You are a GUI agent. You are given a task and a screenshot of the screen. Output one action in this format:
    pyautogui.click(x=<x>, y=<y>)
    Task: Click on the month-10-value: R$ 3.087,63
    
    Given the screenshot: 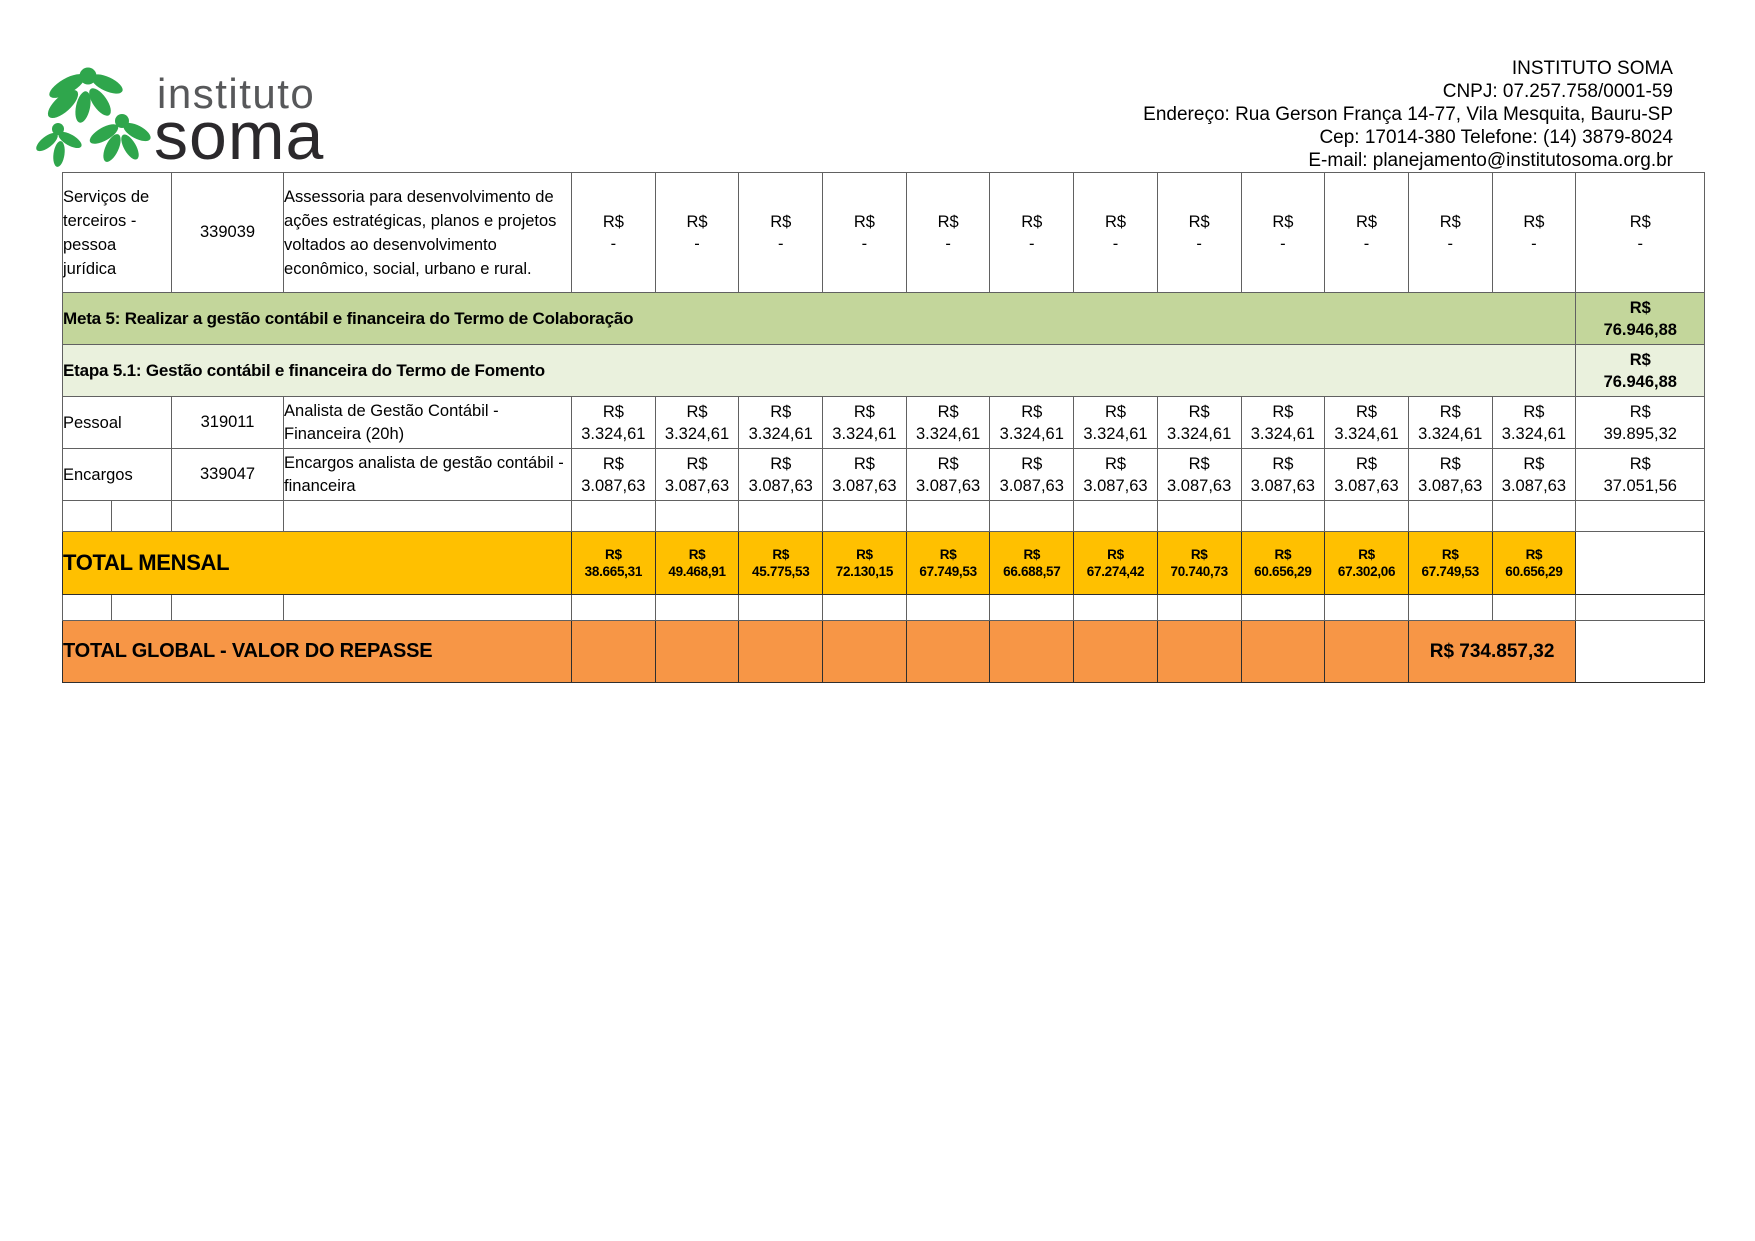 What is the action you would take?
    pyautogui.click(x=1366, y=474)
    